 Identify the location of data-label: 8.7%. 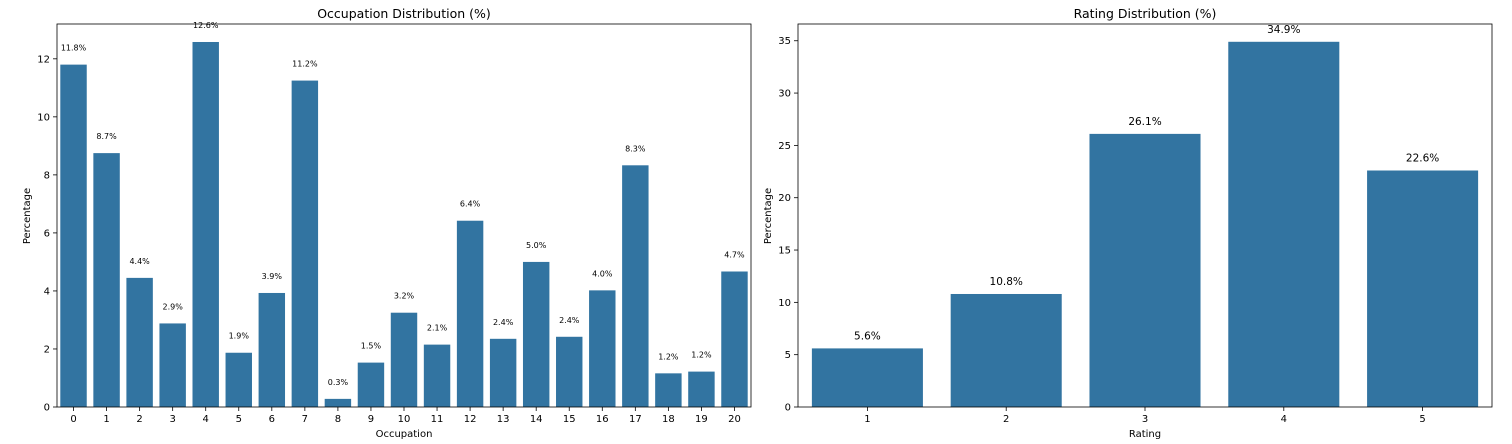
(106, 136).